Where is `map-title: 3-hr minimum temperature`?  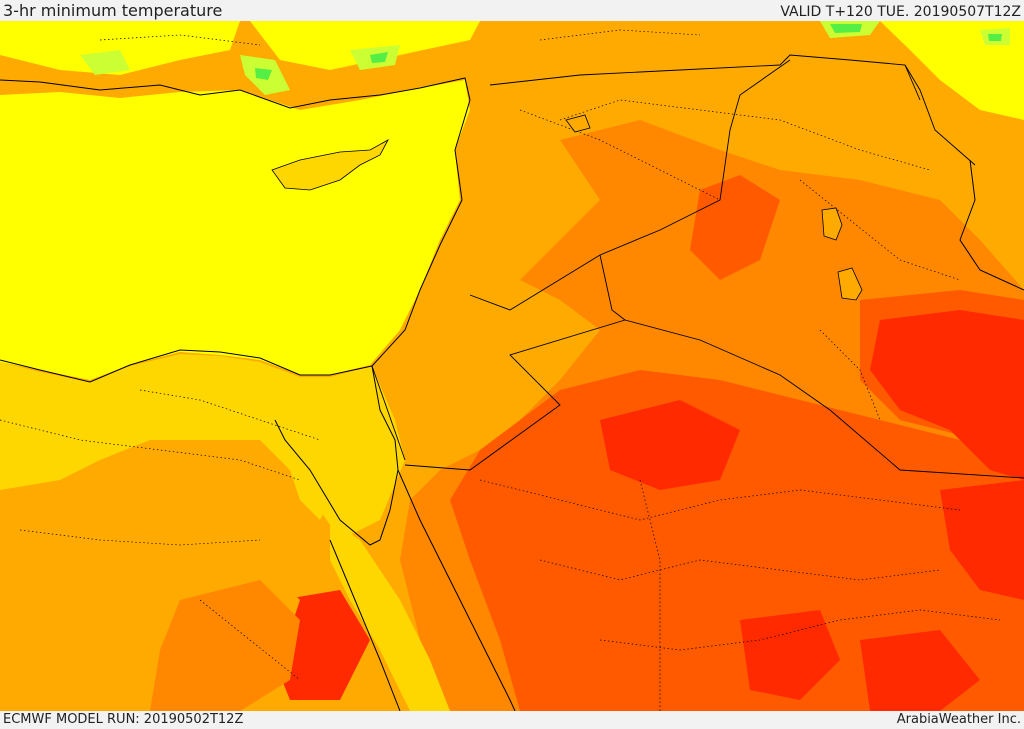
map-title: 3-hr minimum temperature is located at coordinates (113, 10).